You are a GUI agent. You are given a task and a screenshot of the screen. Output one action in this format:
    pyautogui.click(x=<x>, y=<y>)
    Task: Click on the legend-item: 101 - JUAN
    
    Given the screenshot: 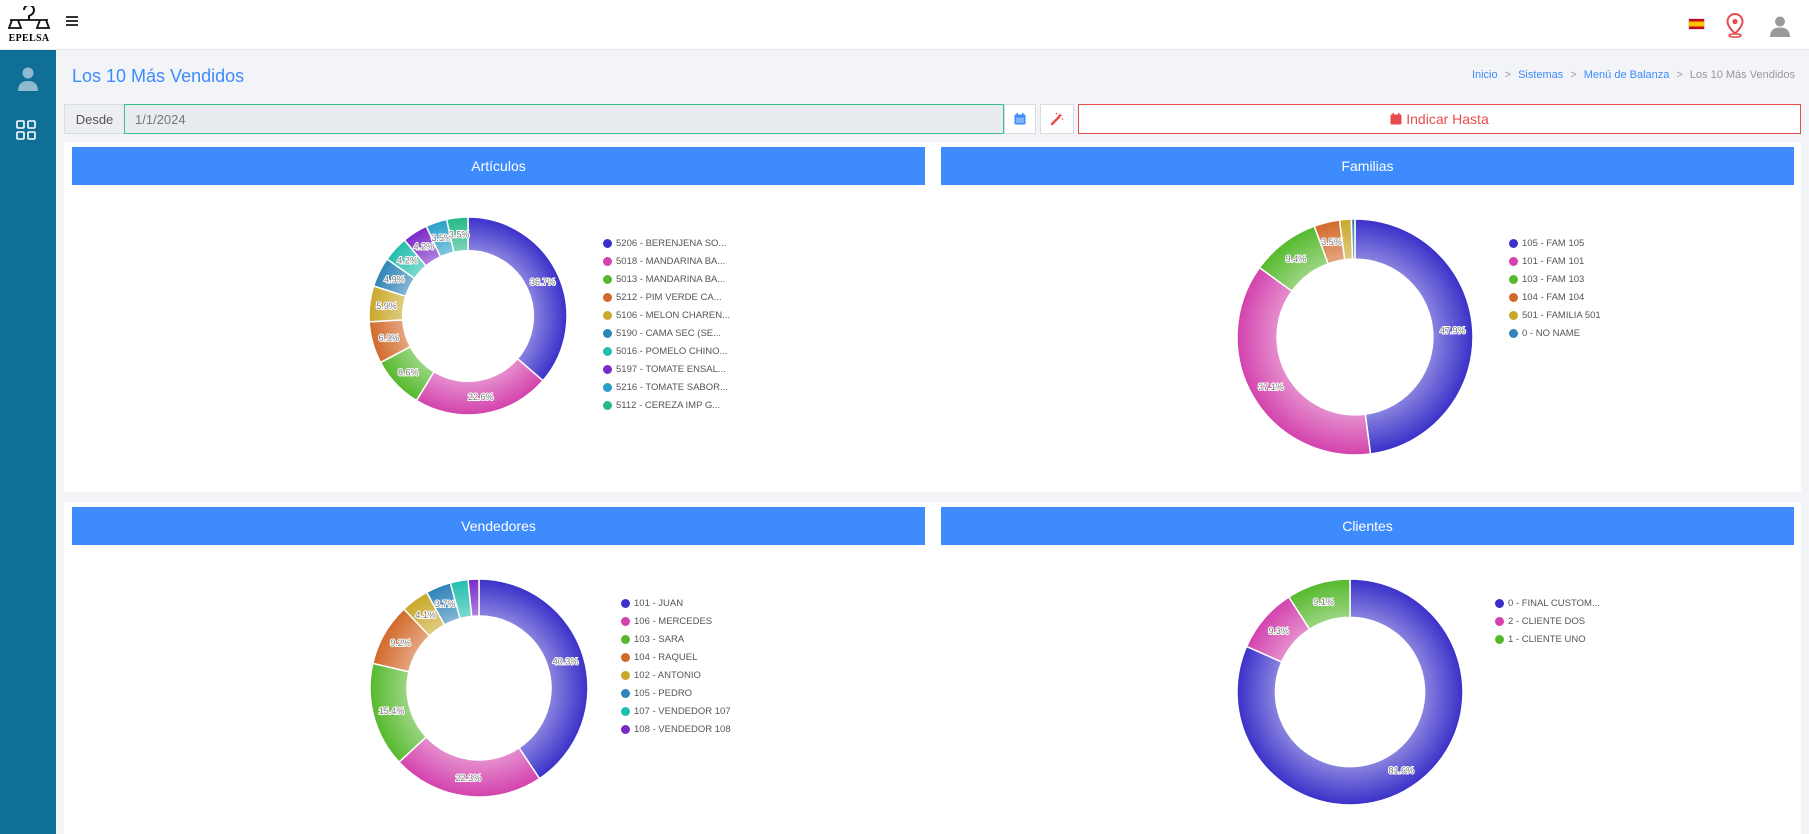 What is the action you would take?
    pyautogui.click(x=676, y=603)
    